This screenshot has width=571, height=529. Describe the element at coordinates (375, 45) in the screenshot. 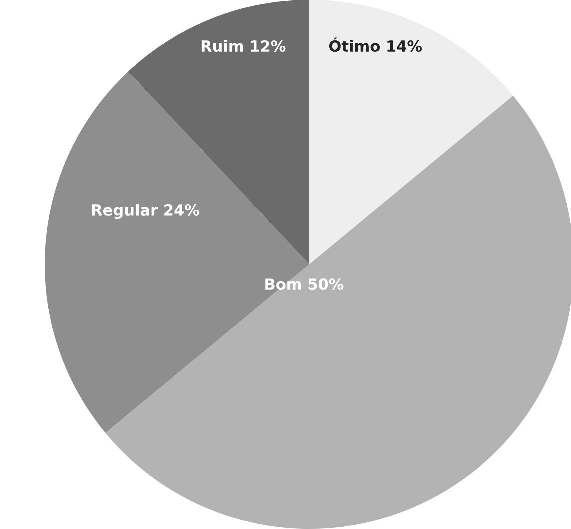

I see `slice-label: Ótimo 14%` at that location.